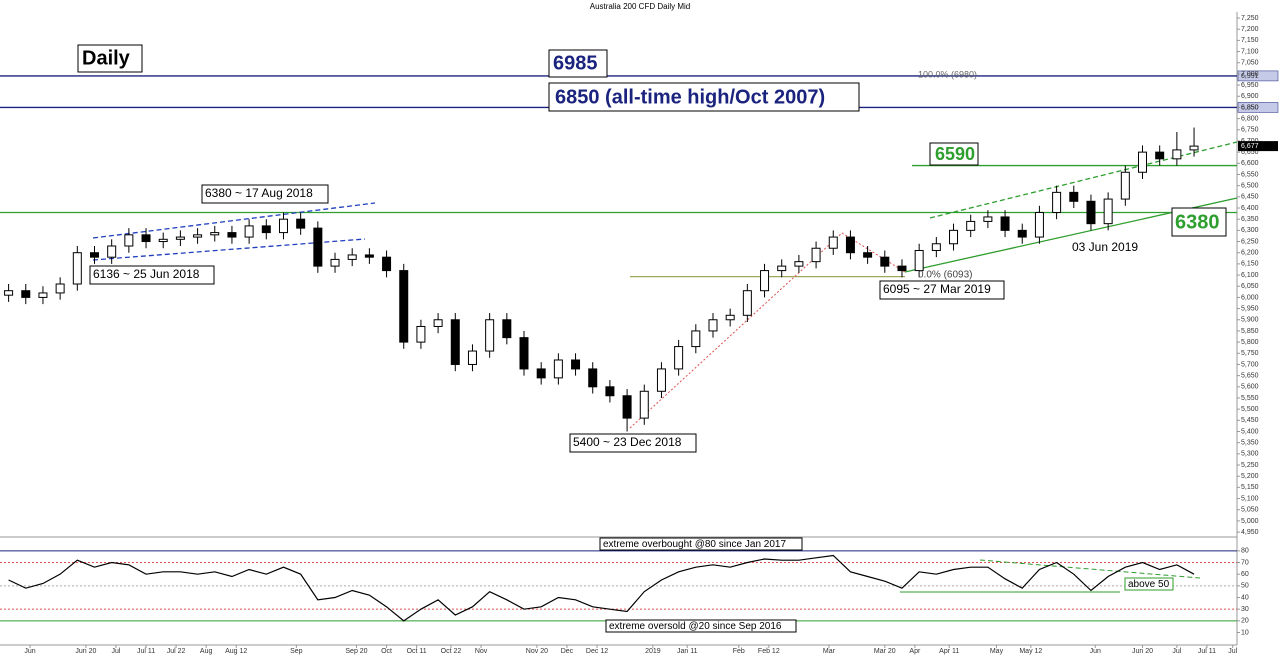 This screenshot has height=657, width=1280. What do you see at coordinates (575, 63) in the screenshot?
I see `annotation: 6985` at bounding box center [575, 63].